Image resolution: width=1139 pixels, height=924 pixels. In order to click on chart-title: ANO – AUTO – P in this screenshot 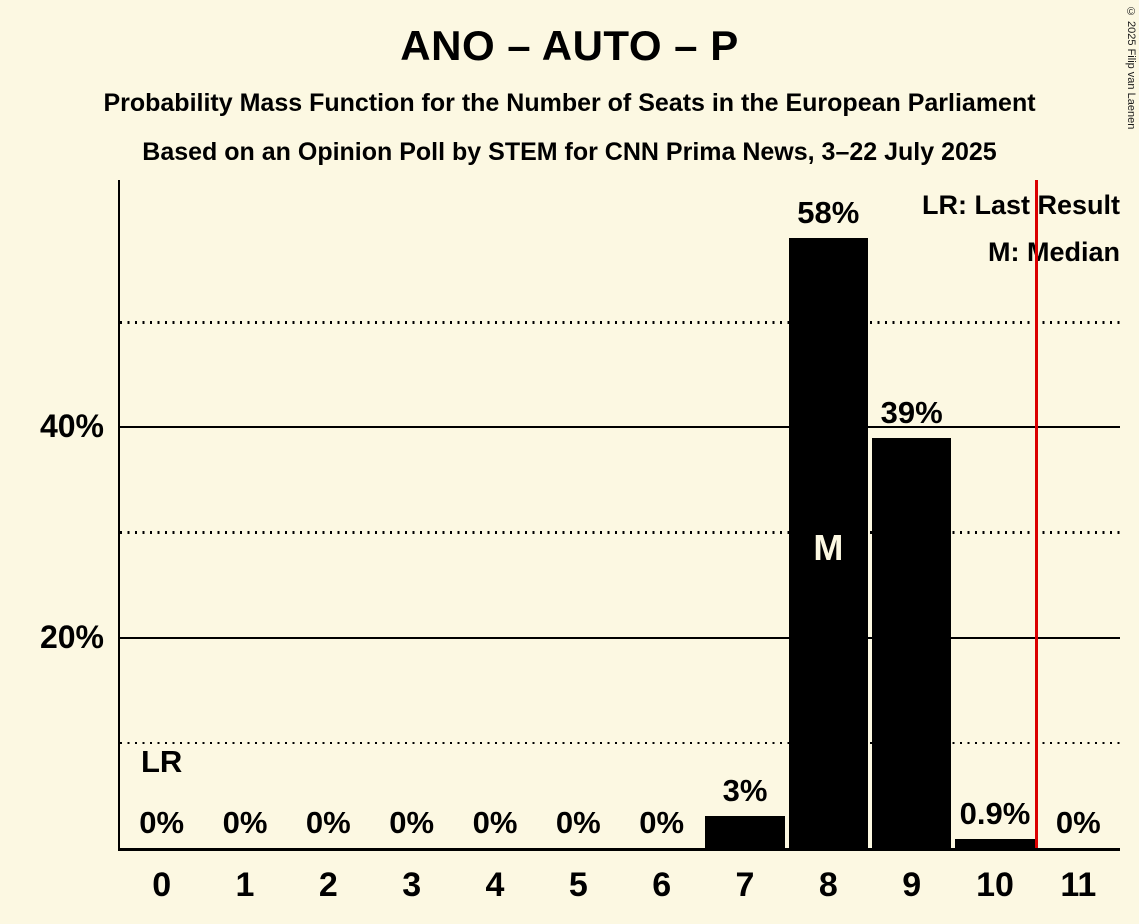, I will do `click(569, 45)`.